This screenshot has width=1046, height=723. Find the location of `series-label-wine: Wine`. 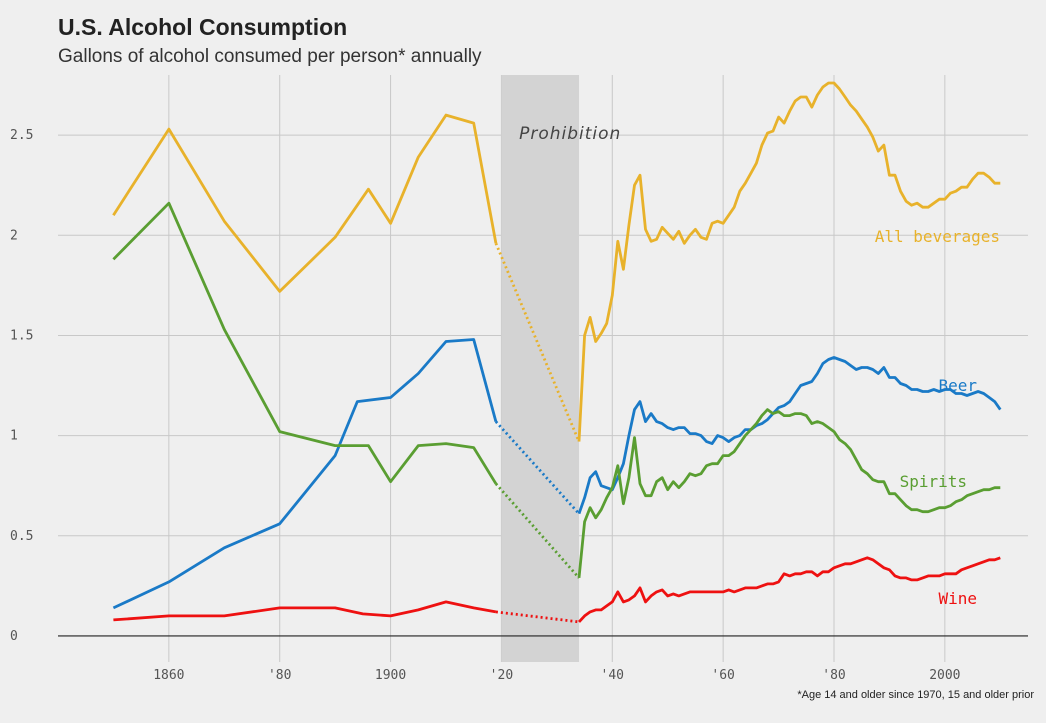

series-label-wine: Wine is located at coordinates (957, 598).